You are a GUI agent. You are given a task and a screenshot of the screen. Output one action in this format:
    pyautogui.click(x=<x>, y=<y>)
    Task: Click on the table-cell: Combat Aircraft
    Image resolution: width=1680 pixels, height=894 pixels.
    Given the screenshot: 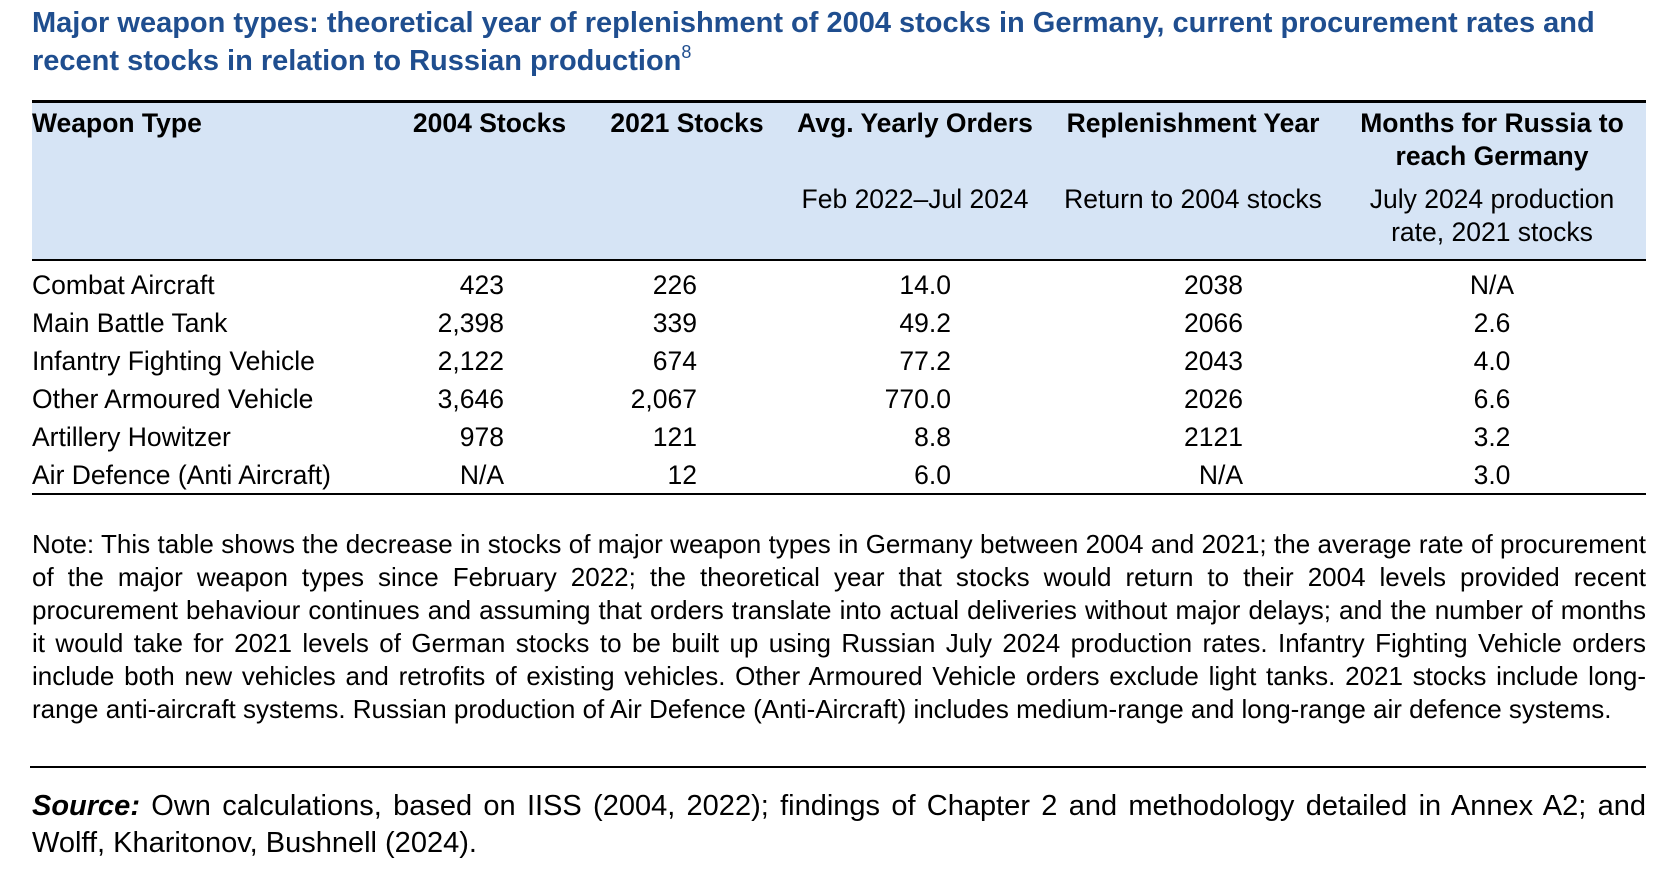 What is the action you would take?
    pyautogui.click(x=123, y=285)
    